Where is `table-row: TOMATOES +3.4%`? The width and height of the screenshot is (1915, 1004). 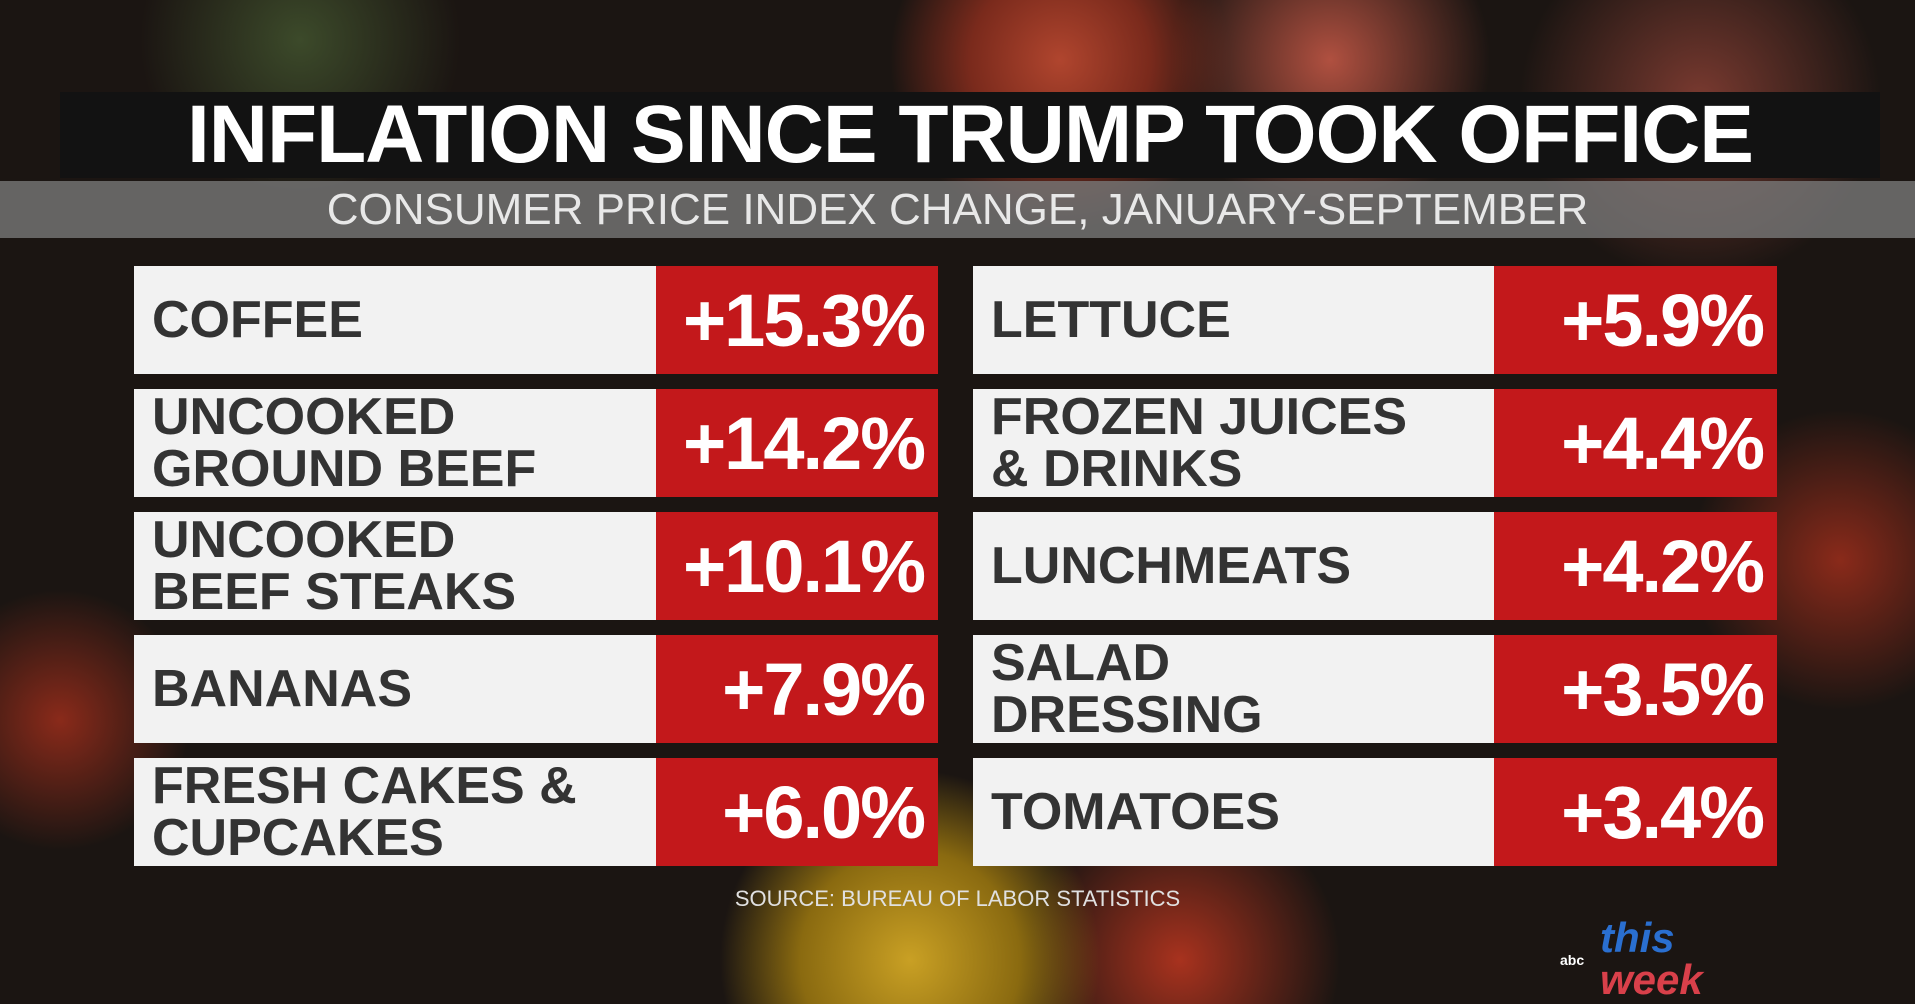 table-row: TOMATOES +3.4% is located at coordinates (1375, 812).